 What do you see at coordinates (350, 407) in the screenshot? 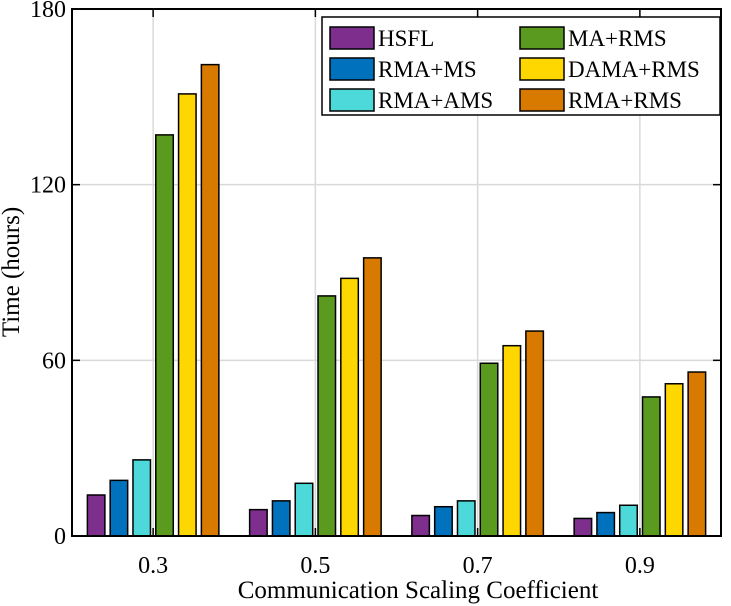
I see `bar-dama-rms-0.5` at bounding box center [350, 407].